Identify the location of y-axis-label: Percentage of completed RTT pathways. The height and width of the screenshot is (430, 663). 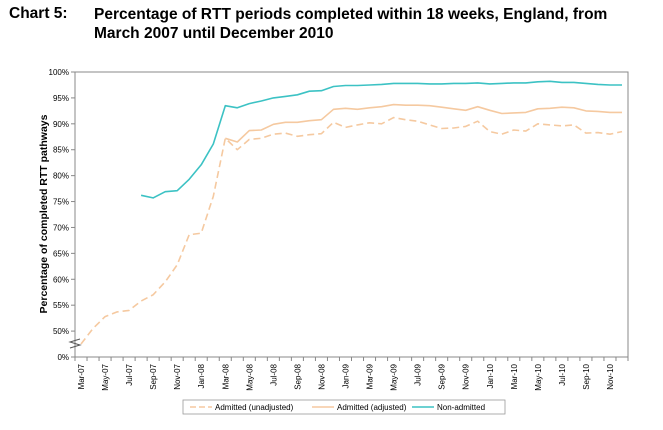
(44, 213).